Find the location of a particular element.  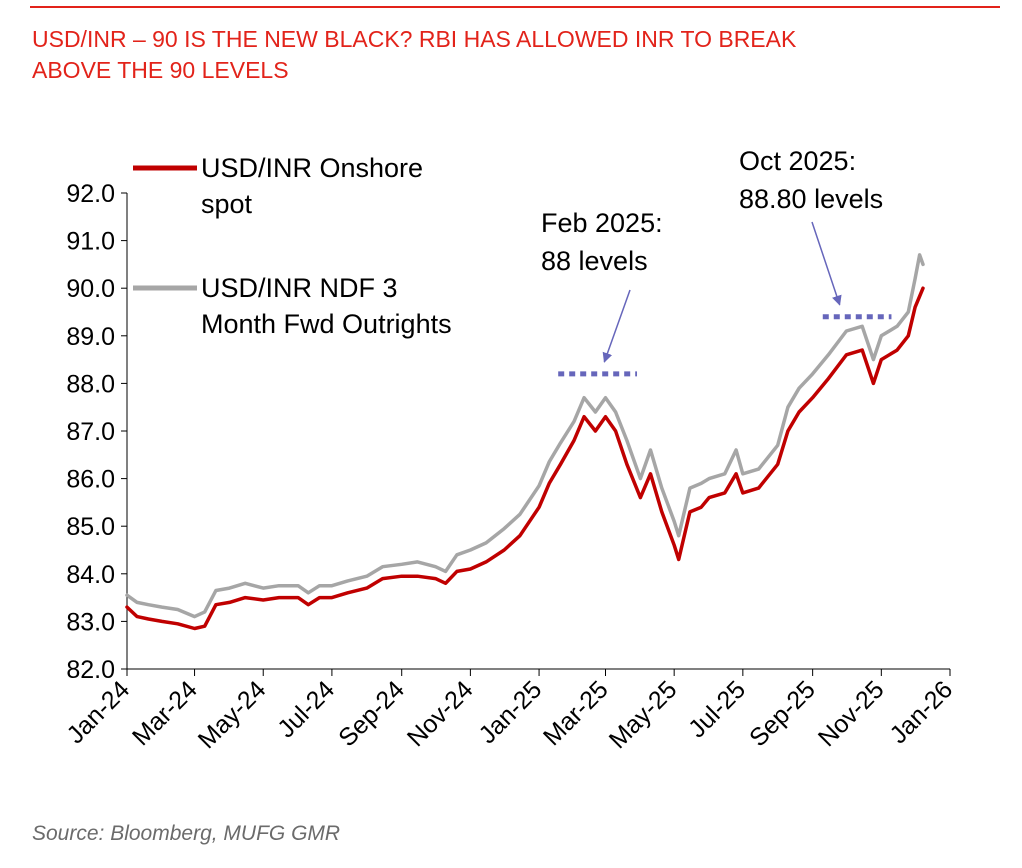

y-tick-label: 89.0 is located at coordinates (90, 337).